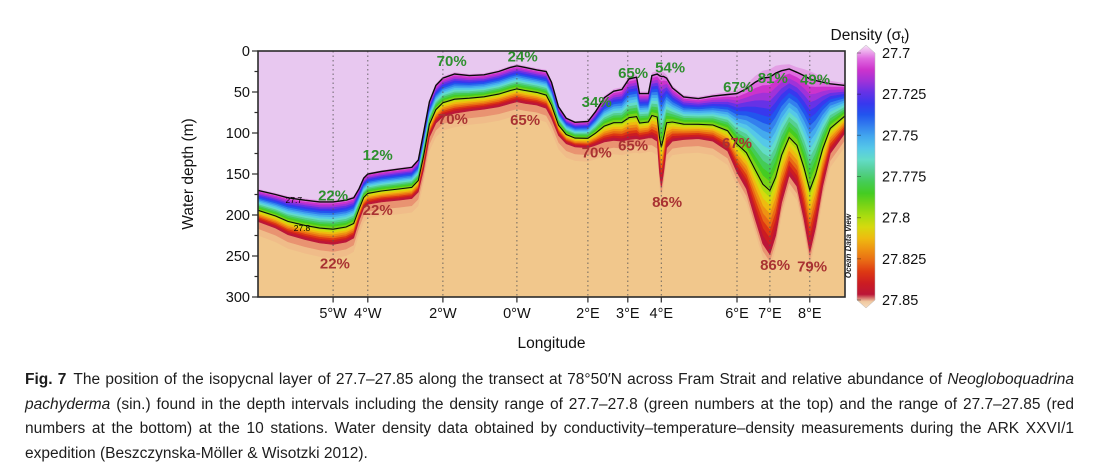 This screenshot has height=474, width=1098. What do you see at coordinates (333, 195) in the screenshot?
I see `abundance-label-green: 22%` at bounding box center [333, 195].